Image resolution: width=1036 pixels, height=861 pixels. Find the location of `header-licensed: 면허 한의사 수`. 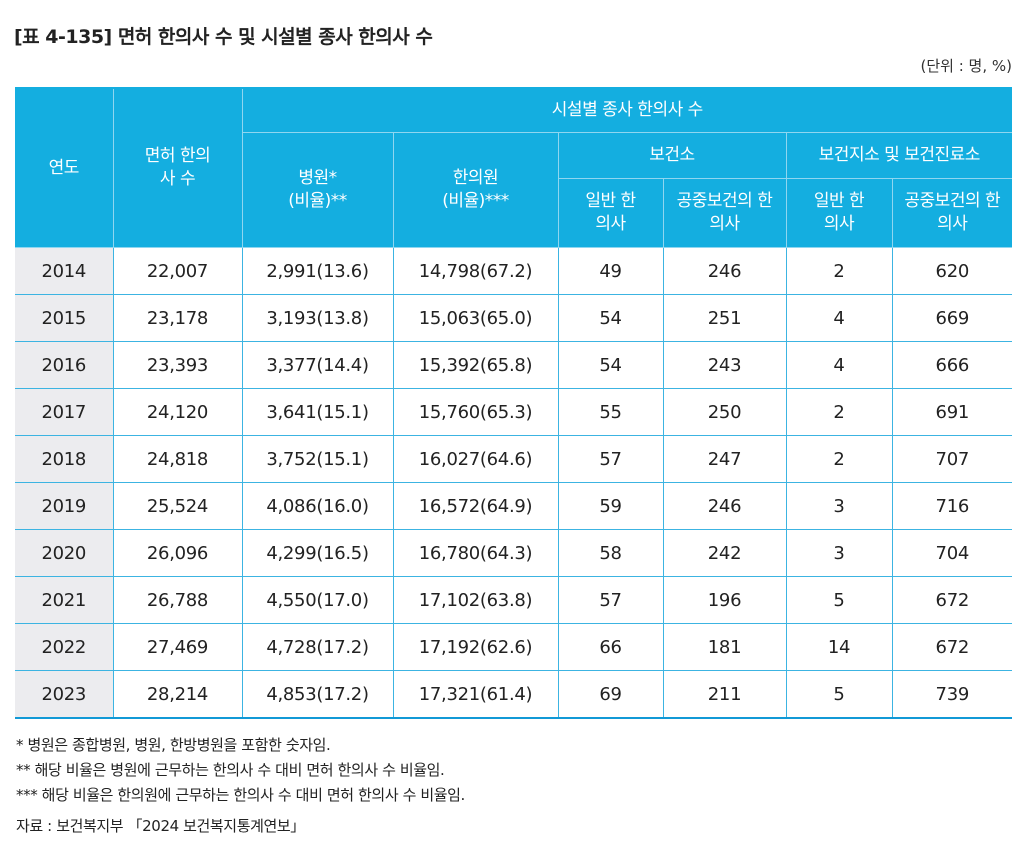

header-licensed: 면허 한의사 수 is located at coordinates (177, 167).